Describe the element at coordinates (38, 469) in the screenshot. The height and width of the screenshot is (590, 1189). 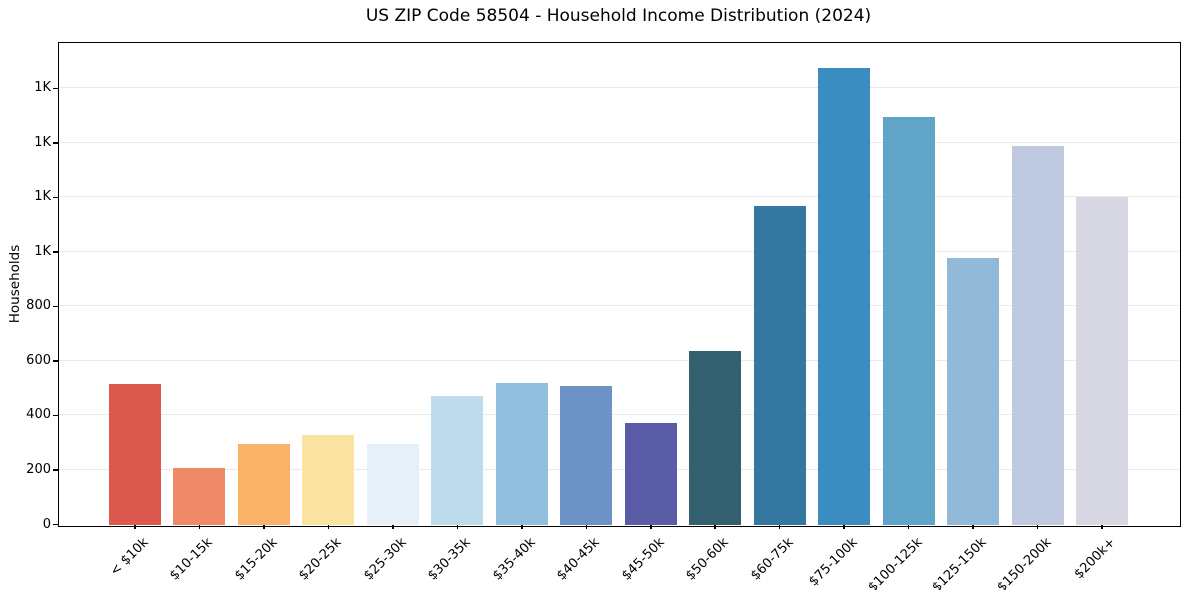
I see `y-tick-label: 200` at that location.